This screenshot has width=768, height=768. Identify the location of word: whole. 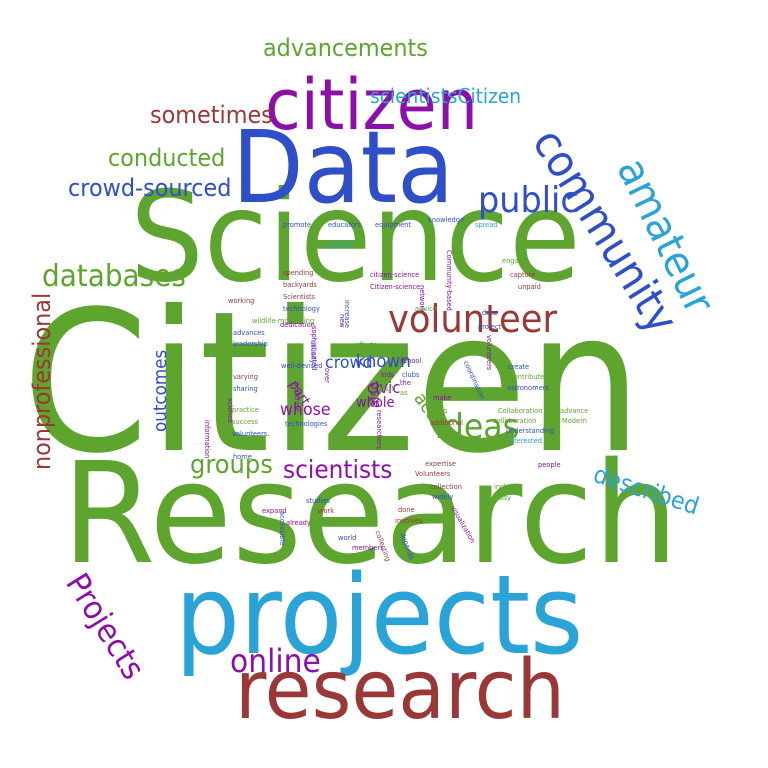
(375, 403).